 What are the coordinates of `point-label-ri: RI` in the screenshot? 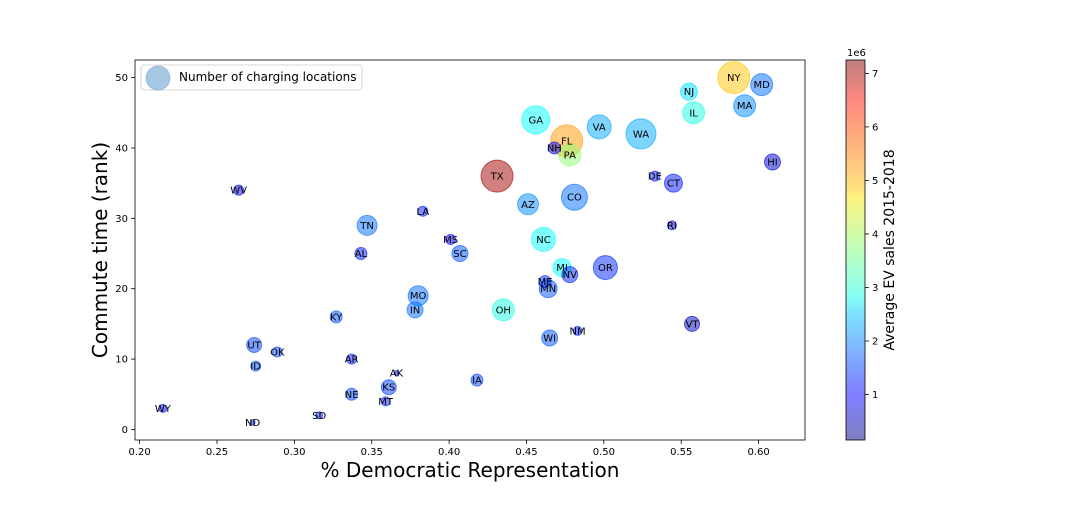 It's located at (672, 226).